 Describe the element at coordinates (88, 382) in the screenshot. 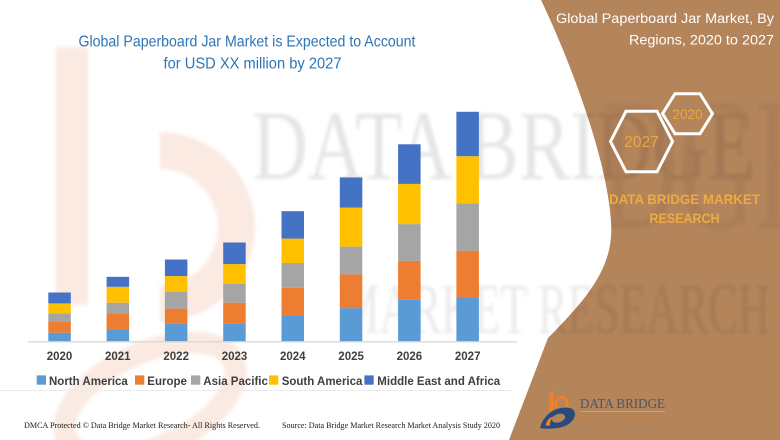

I see `svg-text: North America` at that location.